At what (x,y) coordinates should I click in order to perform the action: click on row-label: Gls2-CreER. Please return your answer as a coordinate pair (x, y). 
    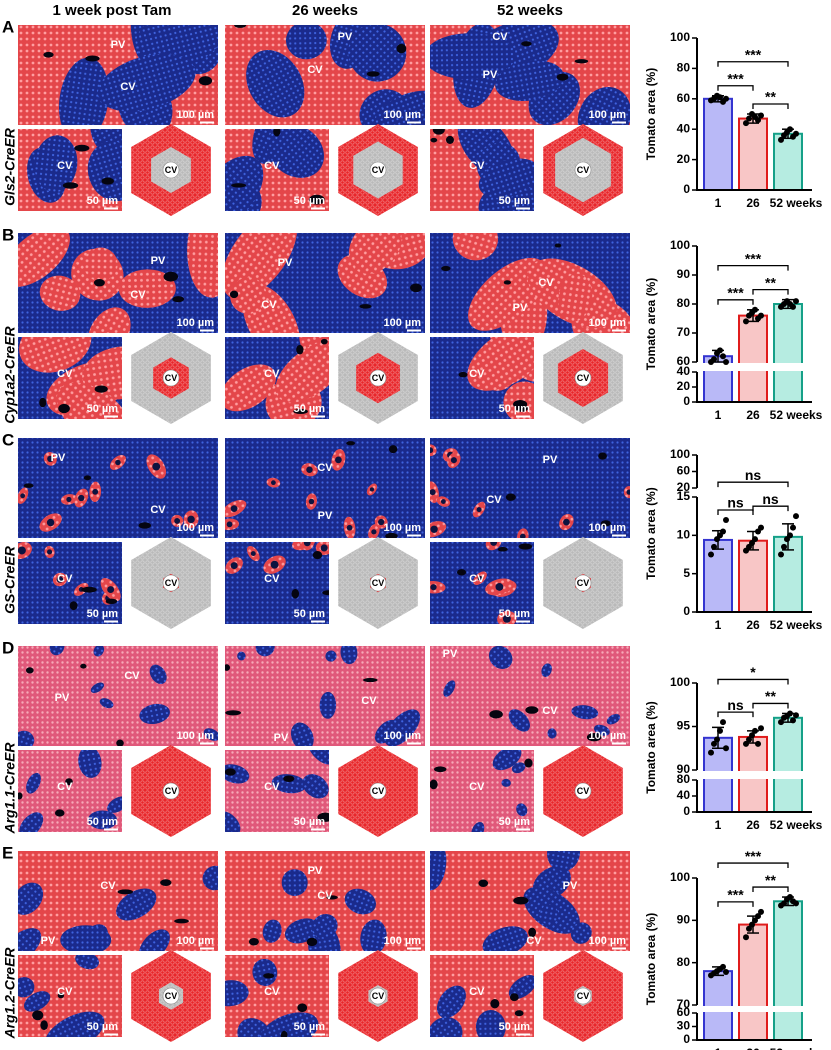
    Looking at the image, I should click on (10, 166).